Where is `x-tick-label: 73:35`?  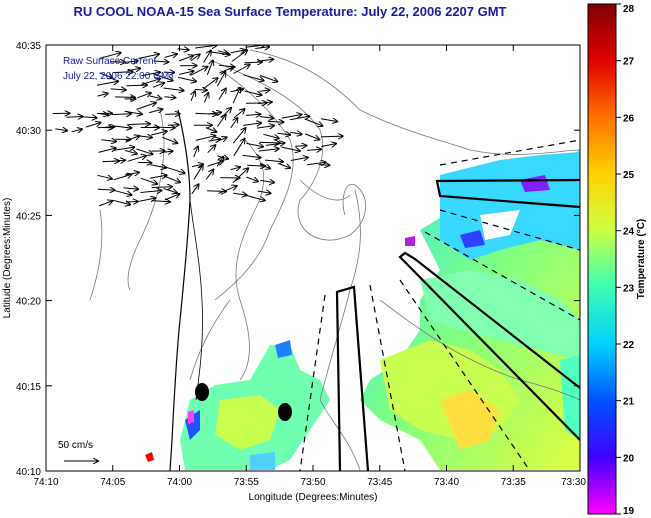
x-tick-label: 73:35 is located at coordinates (513, 482).